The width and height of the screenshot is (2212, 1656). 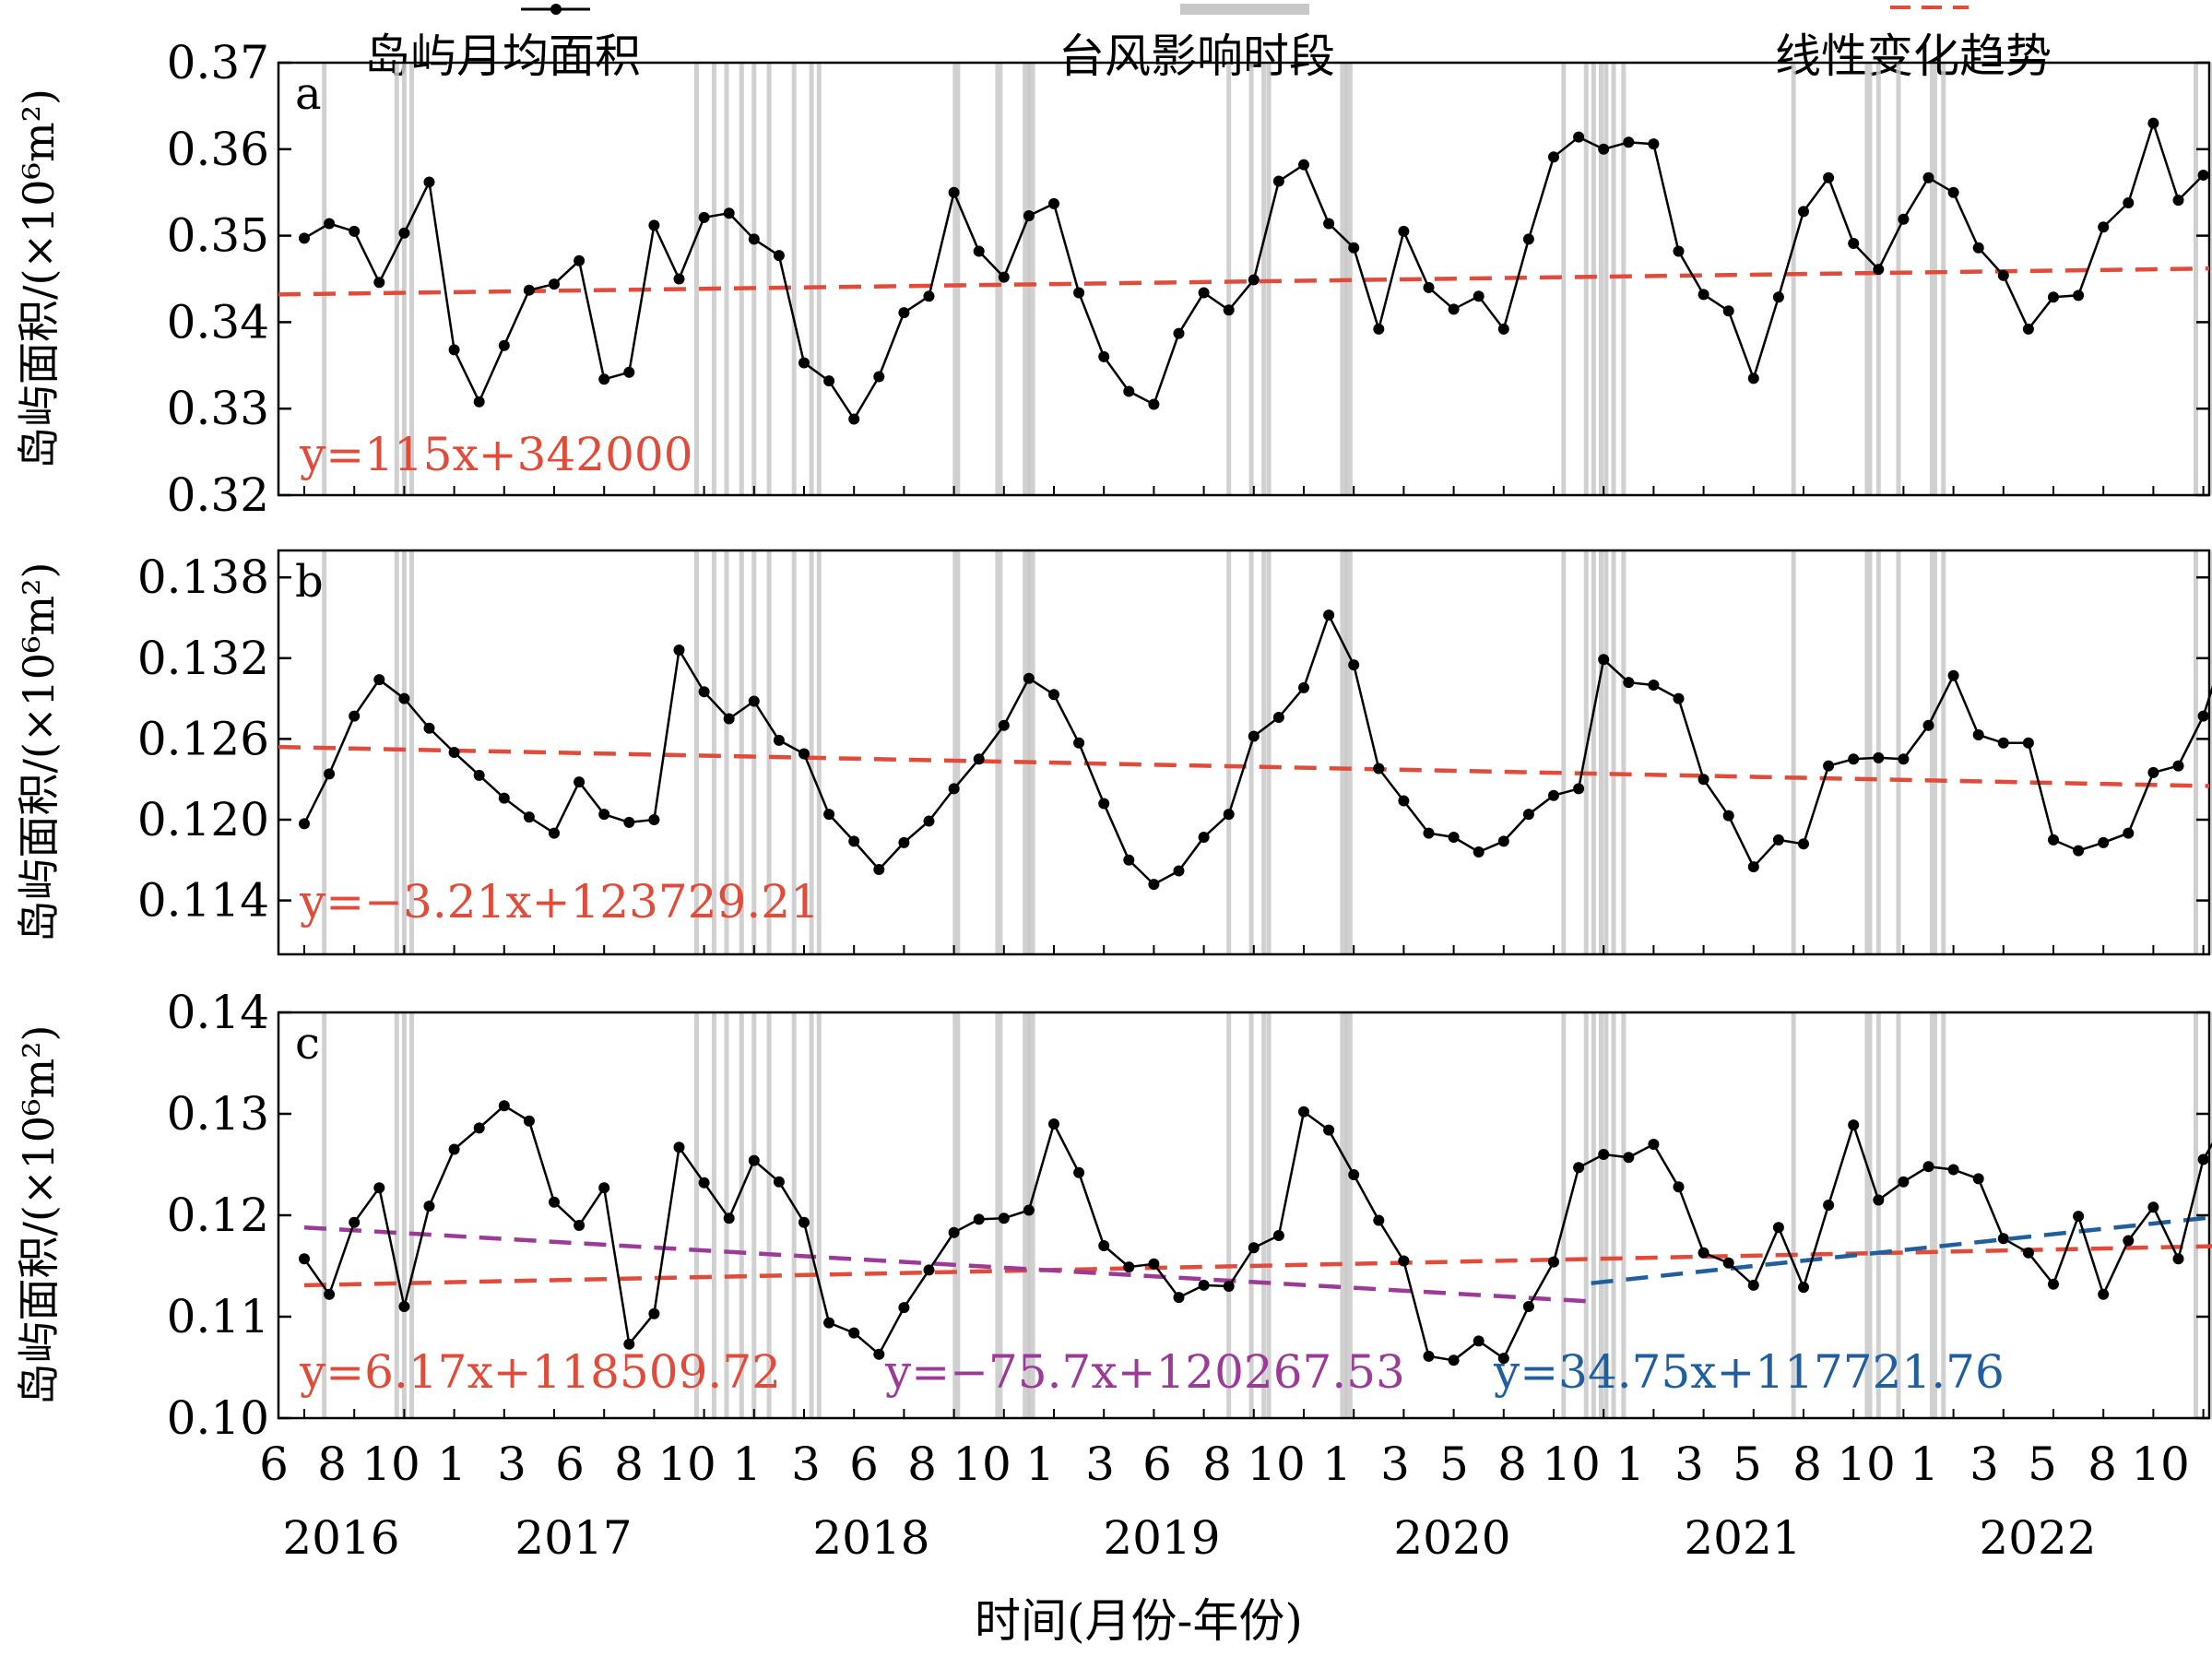 I want to click on y-tick-label: 0.126, so click(x=203, y=738).